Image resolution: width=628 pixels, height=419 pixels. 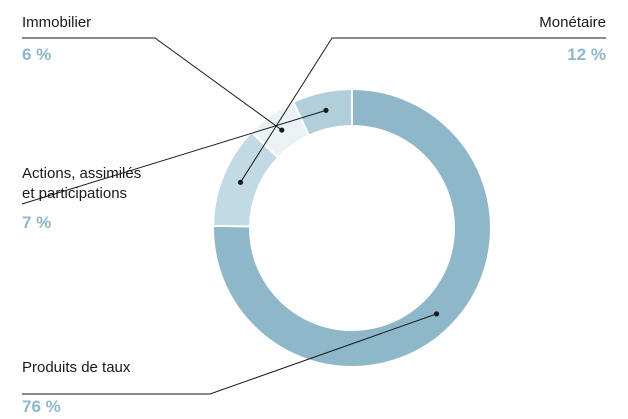 What do you see at coordinates (572, 22) in the screenshot?
I see `category-label-monetaire: Monétaire` at bounding box center [572, 22].